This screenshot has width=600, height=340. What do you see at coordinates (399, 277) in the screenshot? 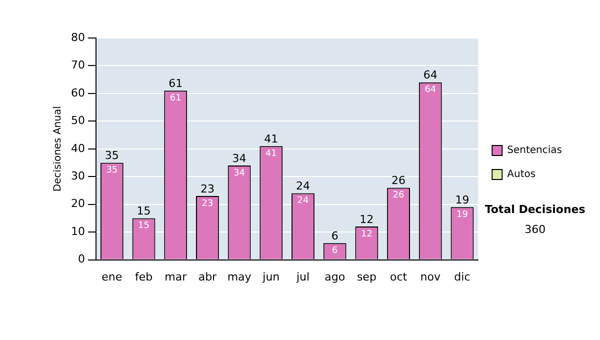
I see `x-tick-label: oct` at bounding box center [399, 277].